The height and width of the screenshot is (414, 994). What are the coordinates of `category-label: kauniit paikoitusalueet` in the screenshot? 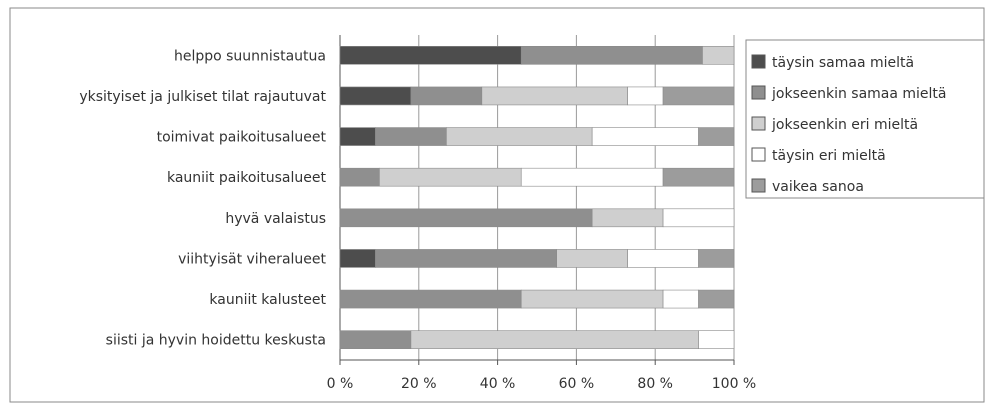 It's located at (247, 178).